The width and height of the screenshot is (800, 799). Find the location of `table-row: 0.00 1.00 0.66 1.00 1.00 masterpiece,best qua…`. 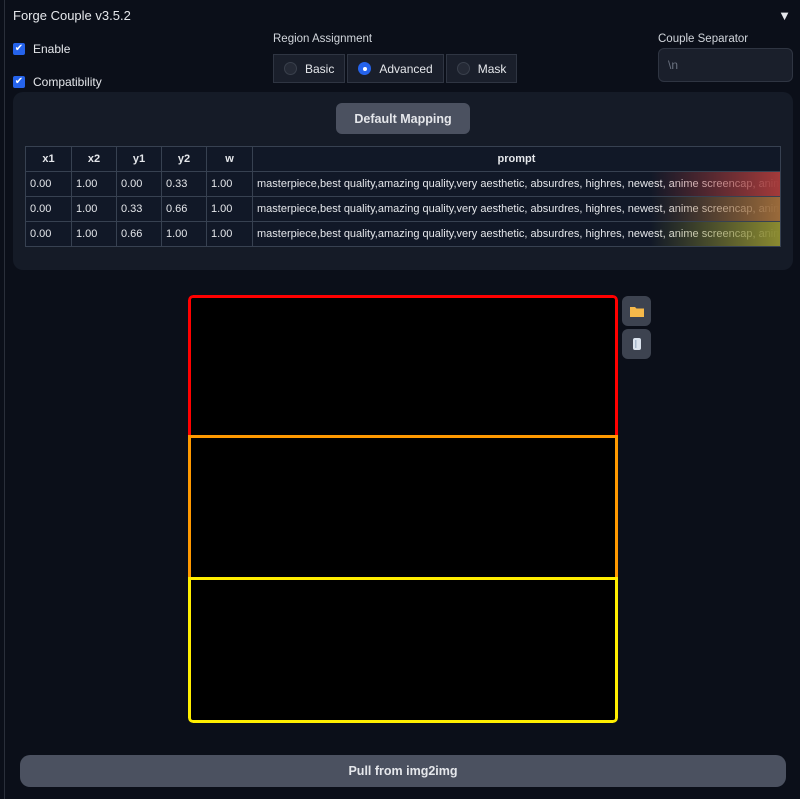

table-row: 0.00 1.00 0.66 1.00 1.00 masterpiece,best qua… is located at coordinates (403, 234).